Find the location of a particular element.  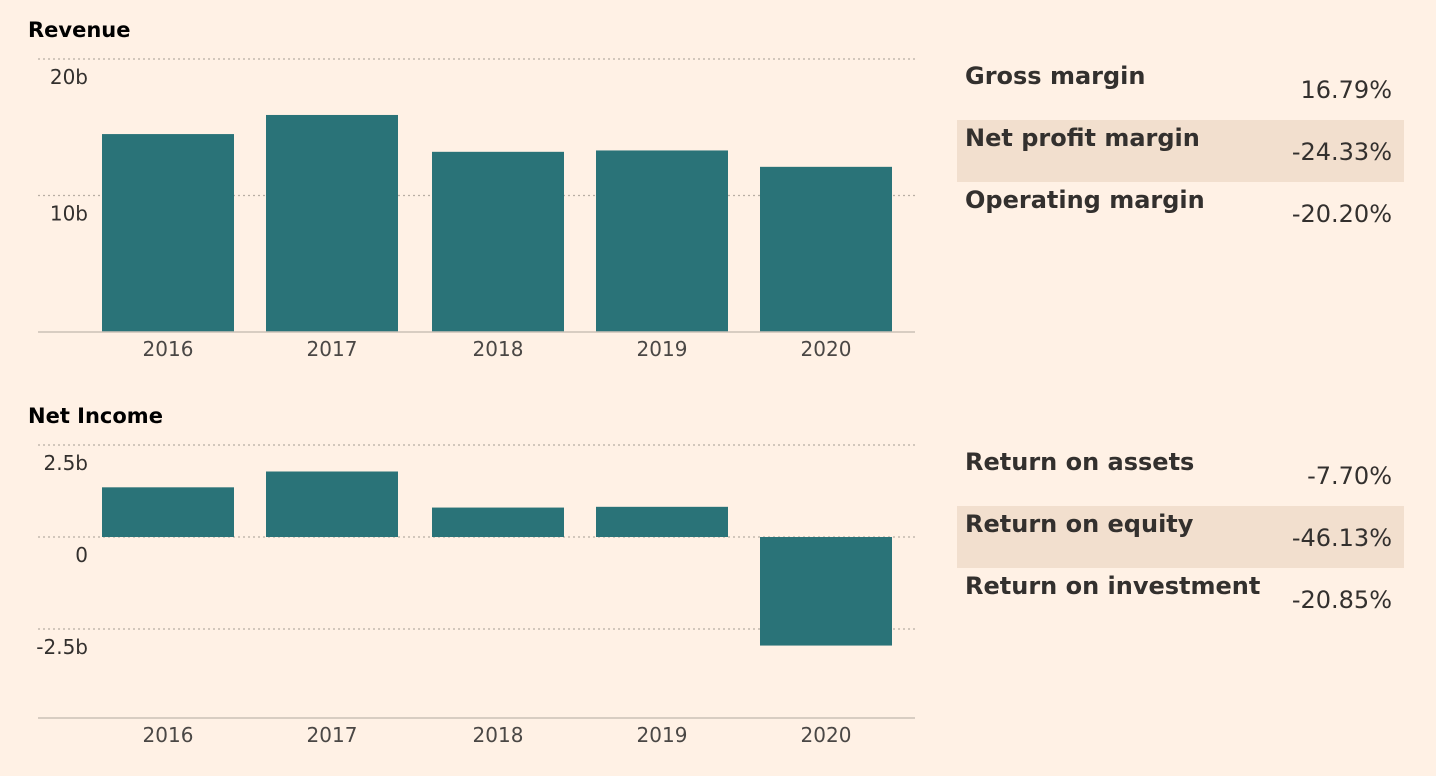

ratio-row-return-on-assets: Return on assets -7.70% is located at coordinates (1180, 475).